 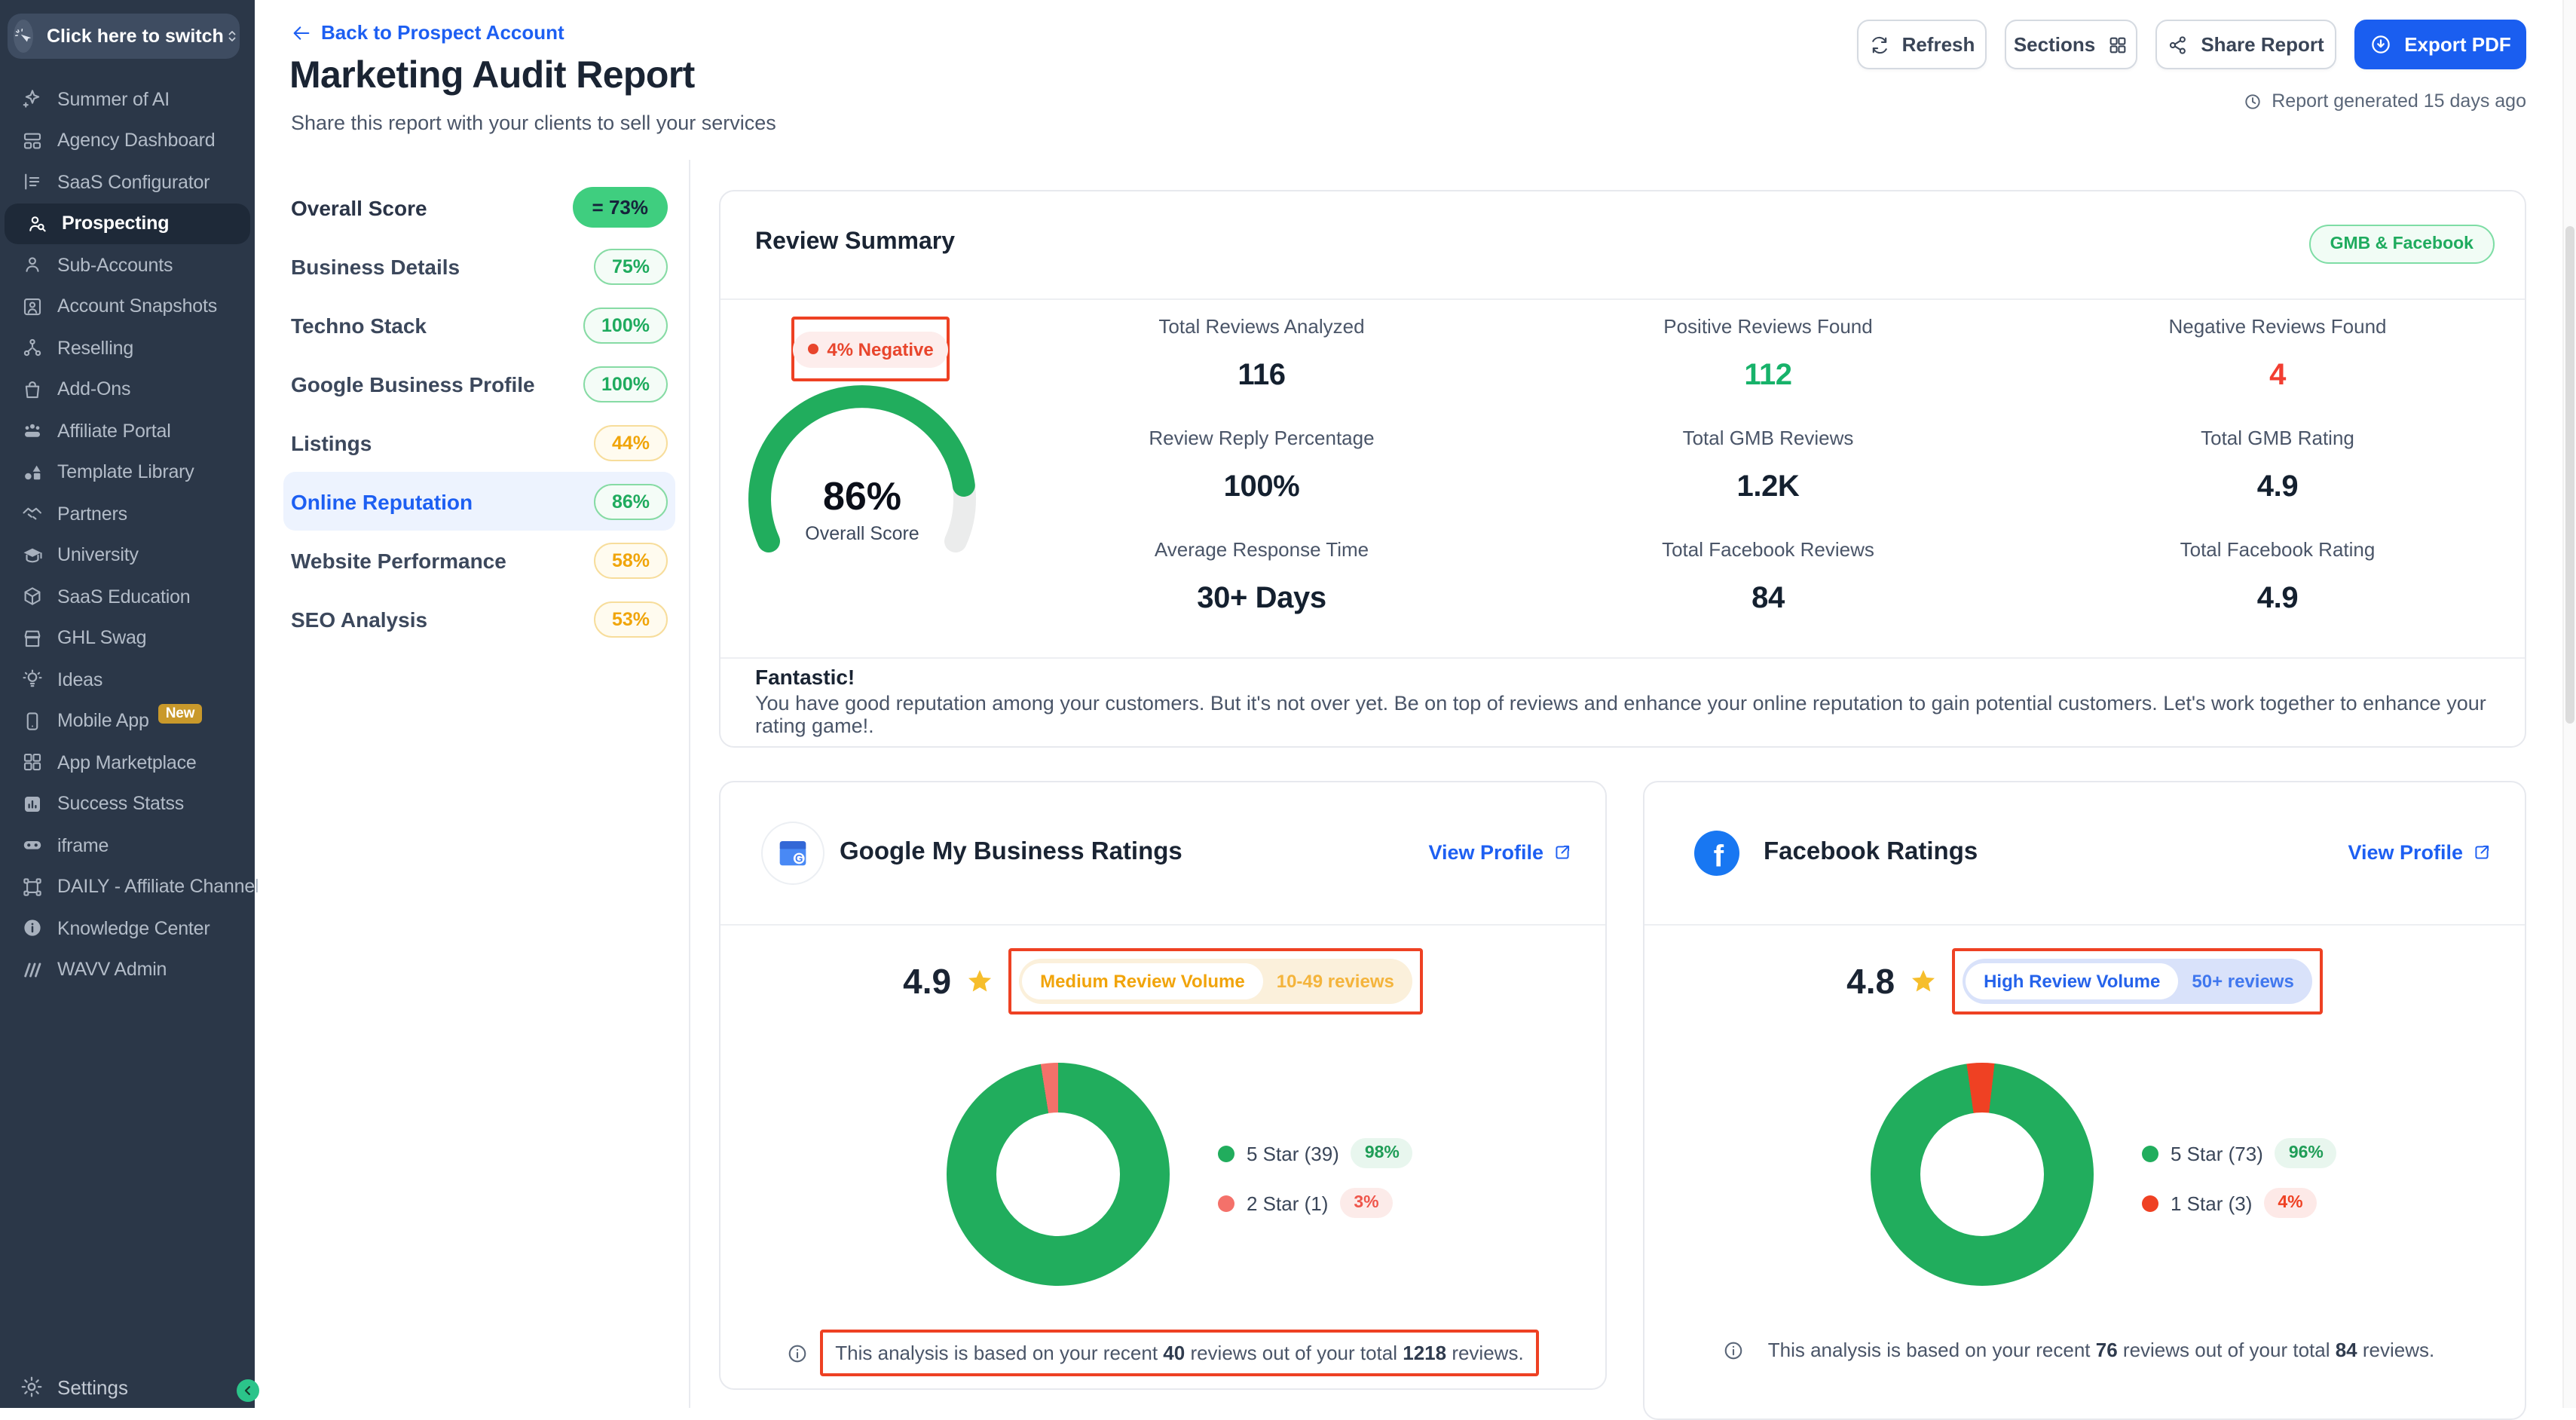 I want to click on frame-icon, so click(x=32, y=887).